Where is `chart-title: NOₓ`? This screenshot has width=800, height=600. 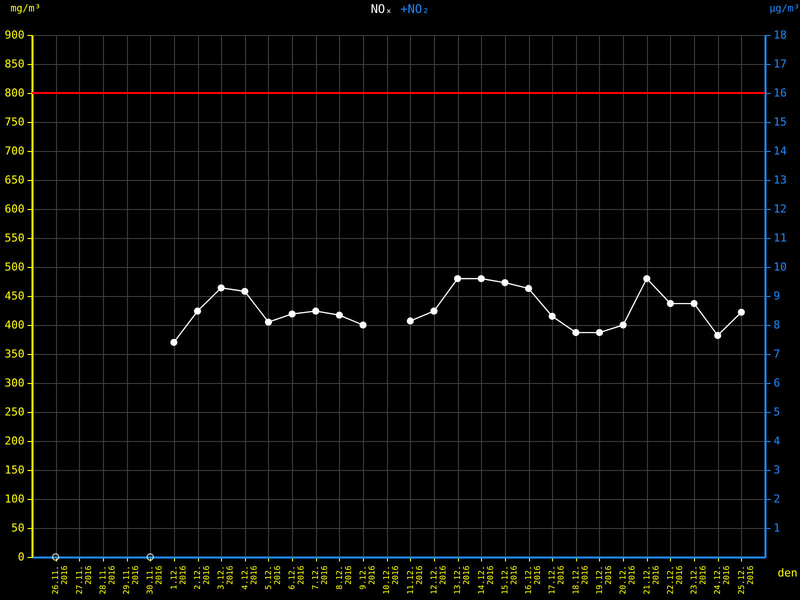 chart-title: NOₓ is located at coordinates (381, 9).